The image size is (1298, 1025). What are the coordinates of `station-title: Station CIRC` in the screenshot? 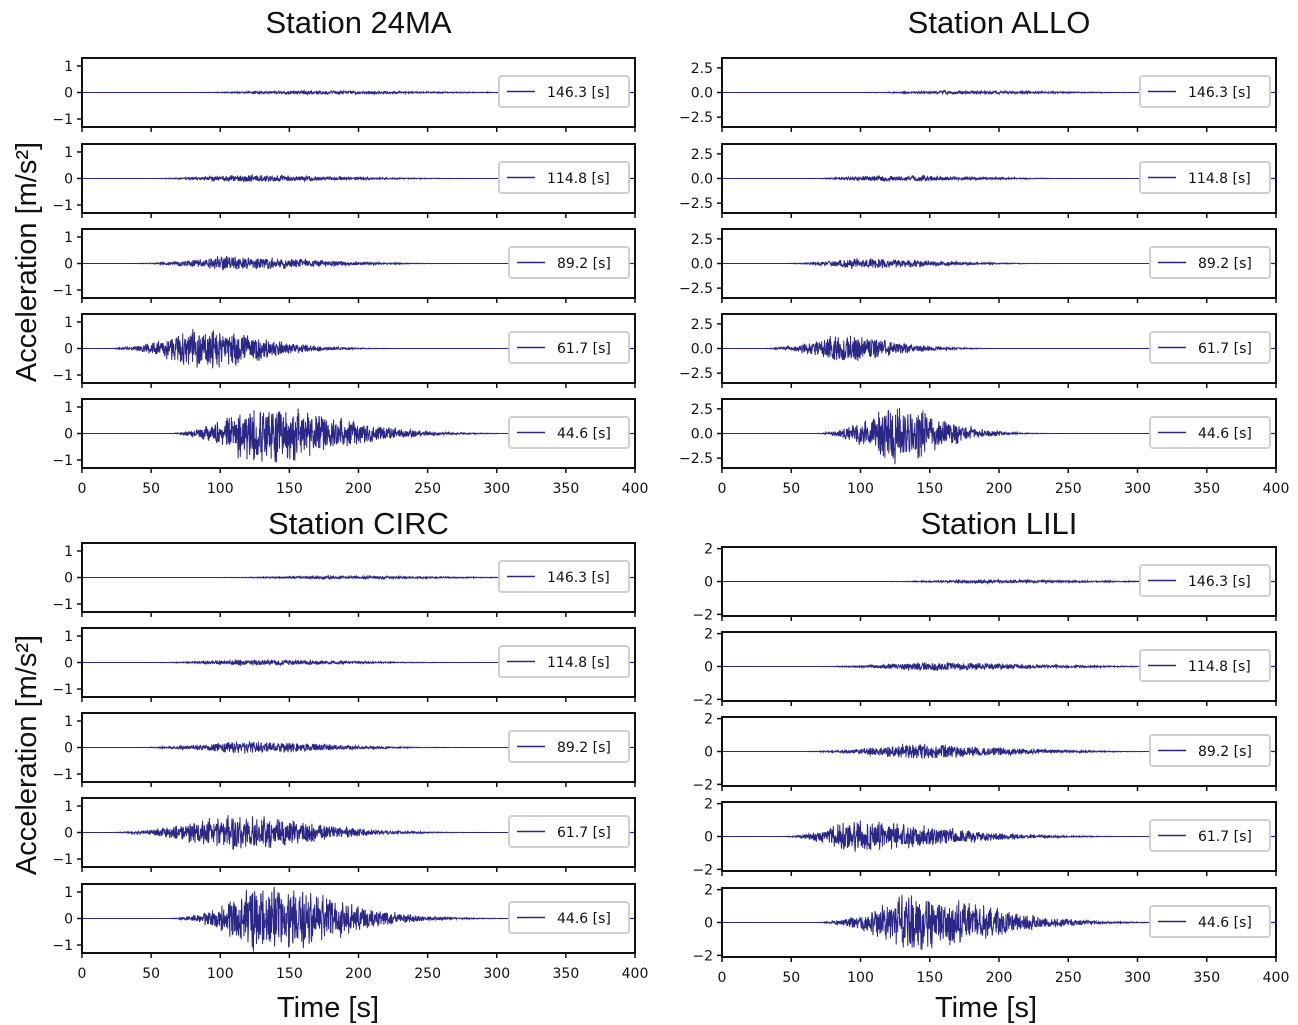 It's located at (358, 523).